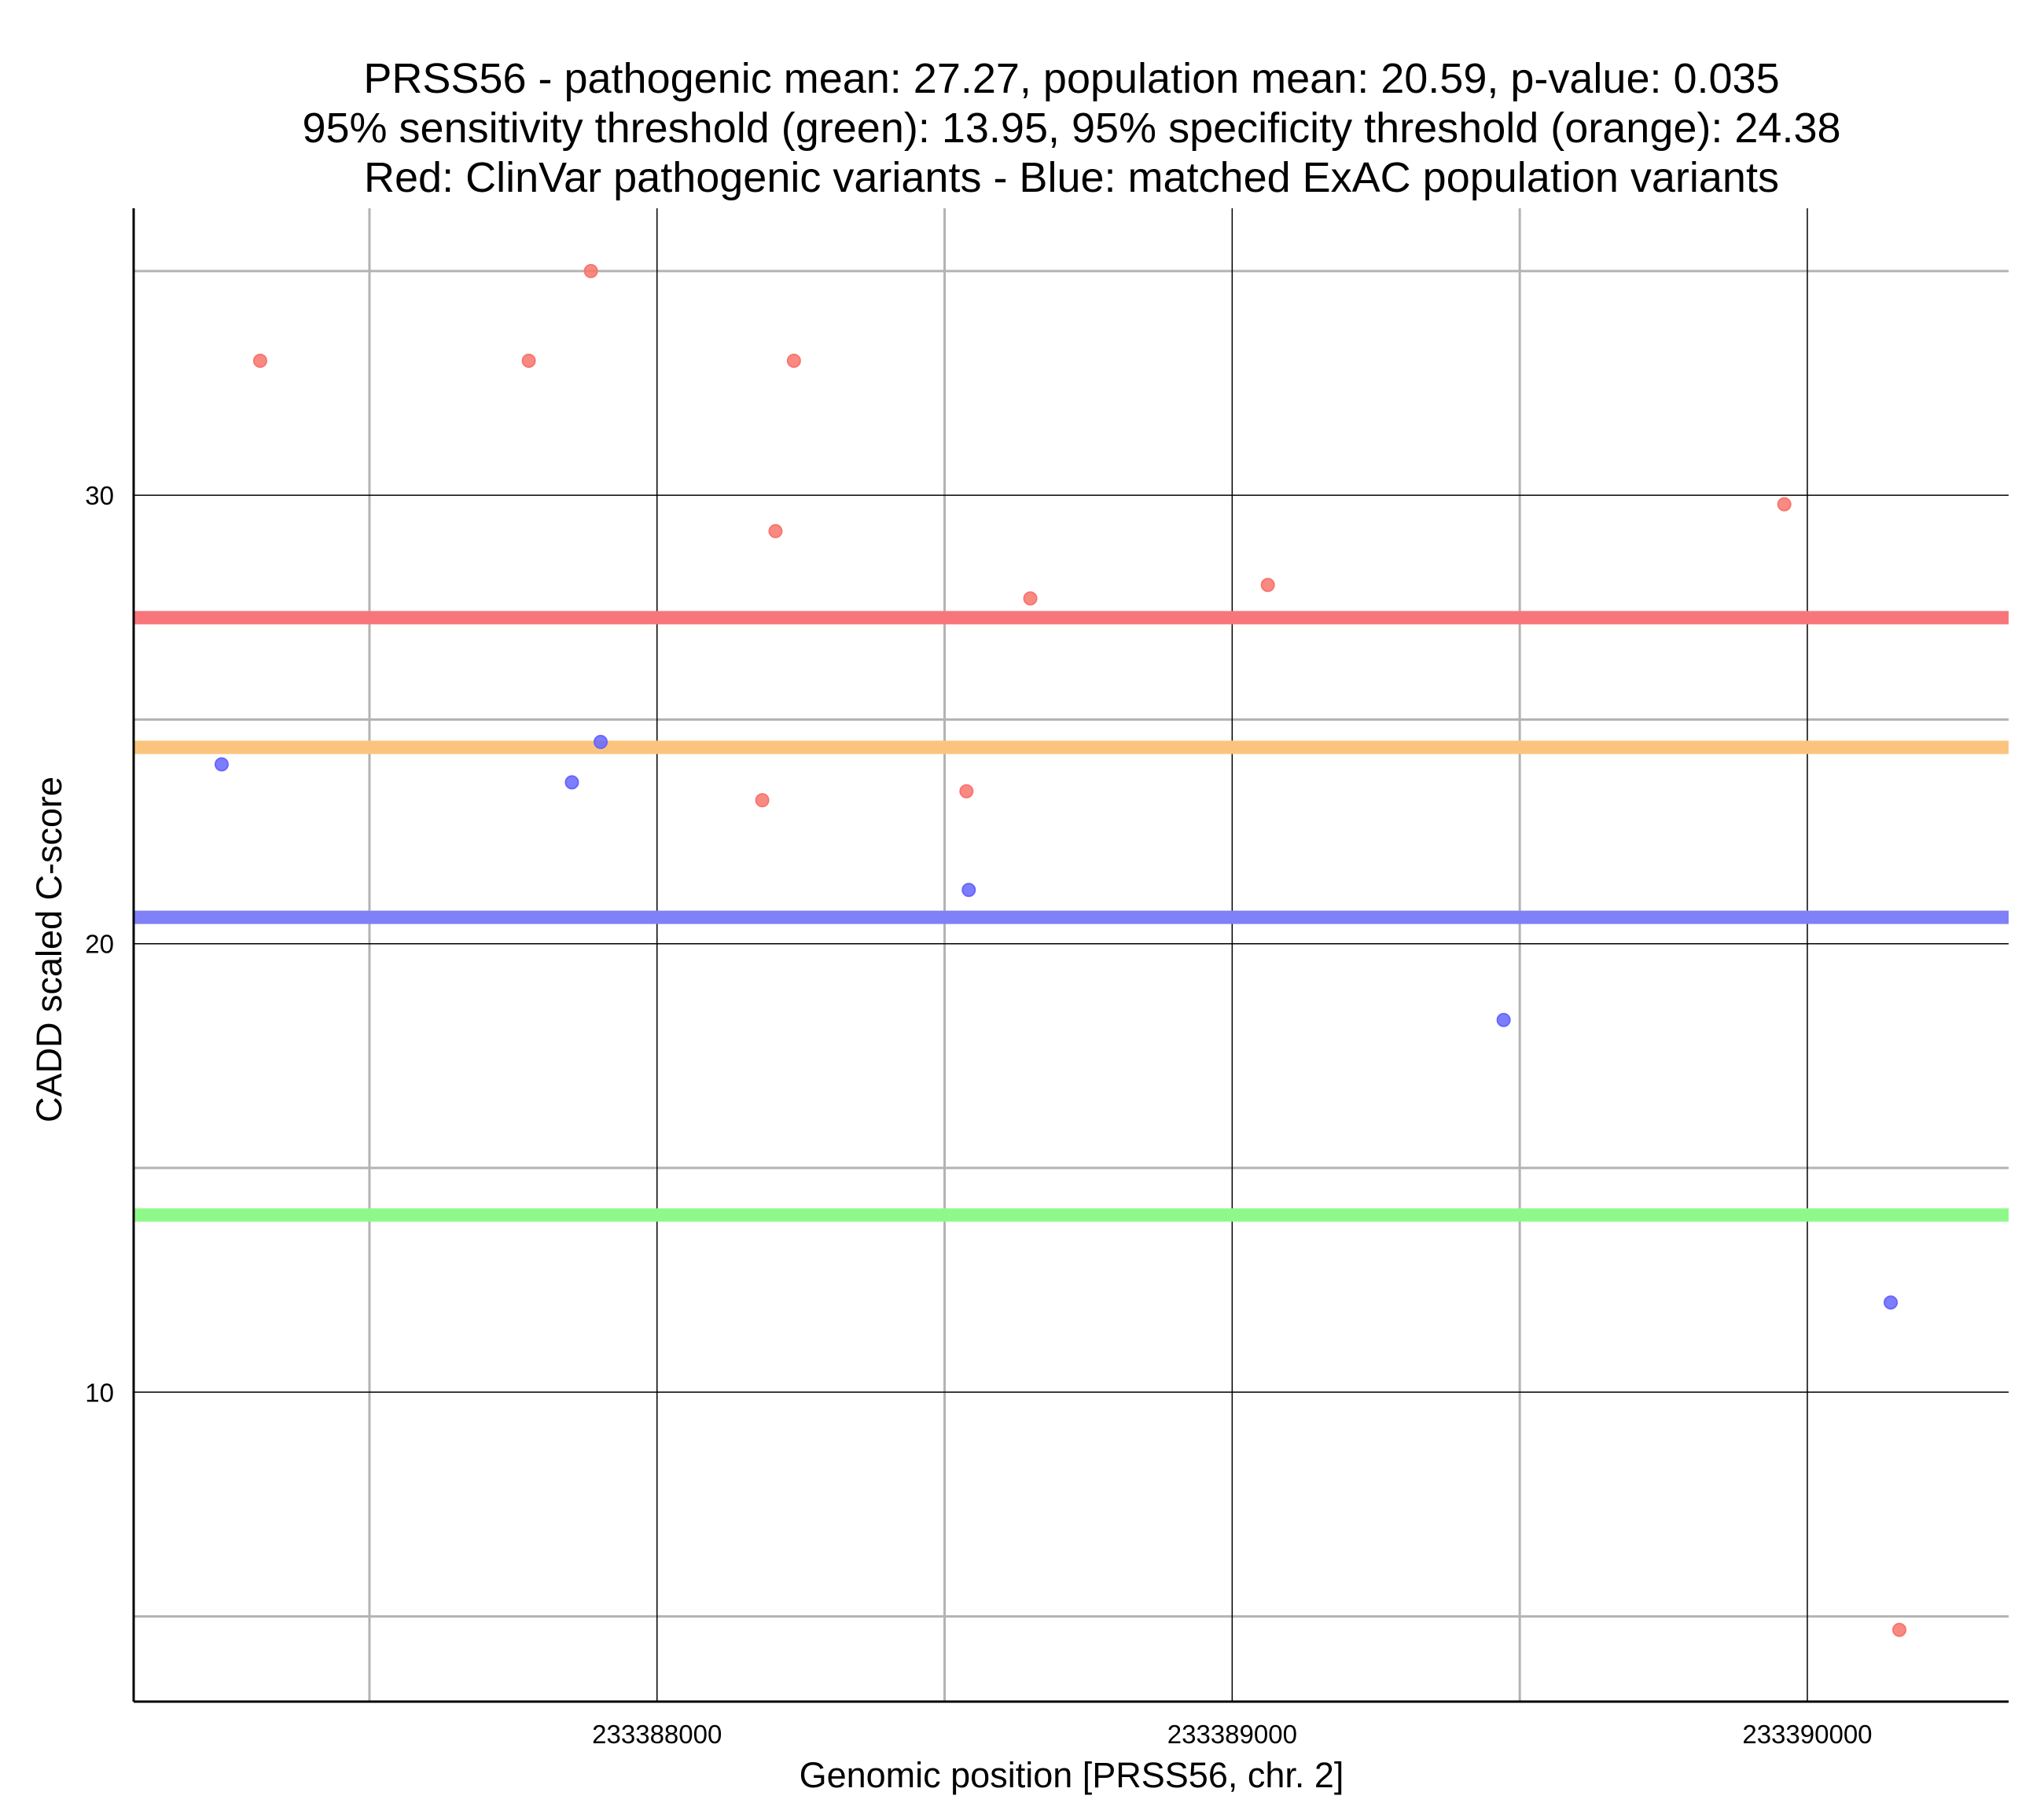  Describe the element at coordinates (99, 944) in the screenshot. I see `y-tick-label-1: 20` at that location.